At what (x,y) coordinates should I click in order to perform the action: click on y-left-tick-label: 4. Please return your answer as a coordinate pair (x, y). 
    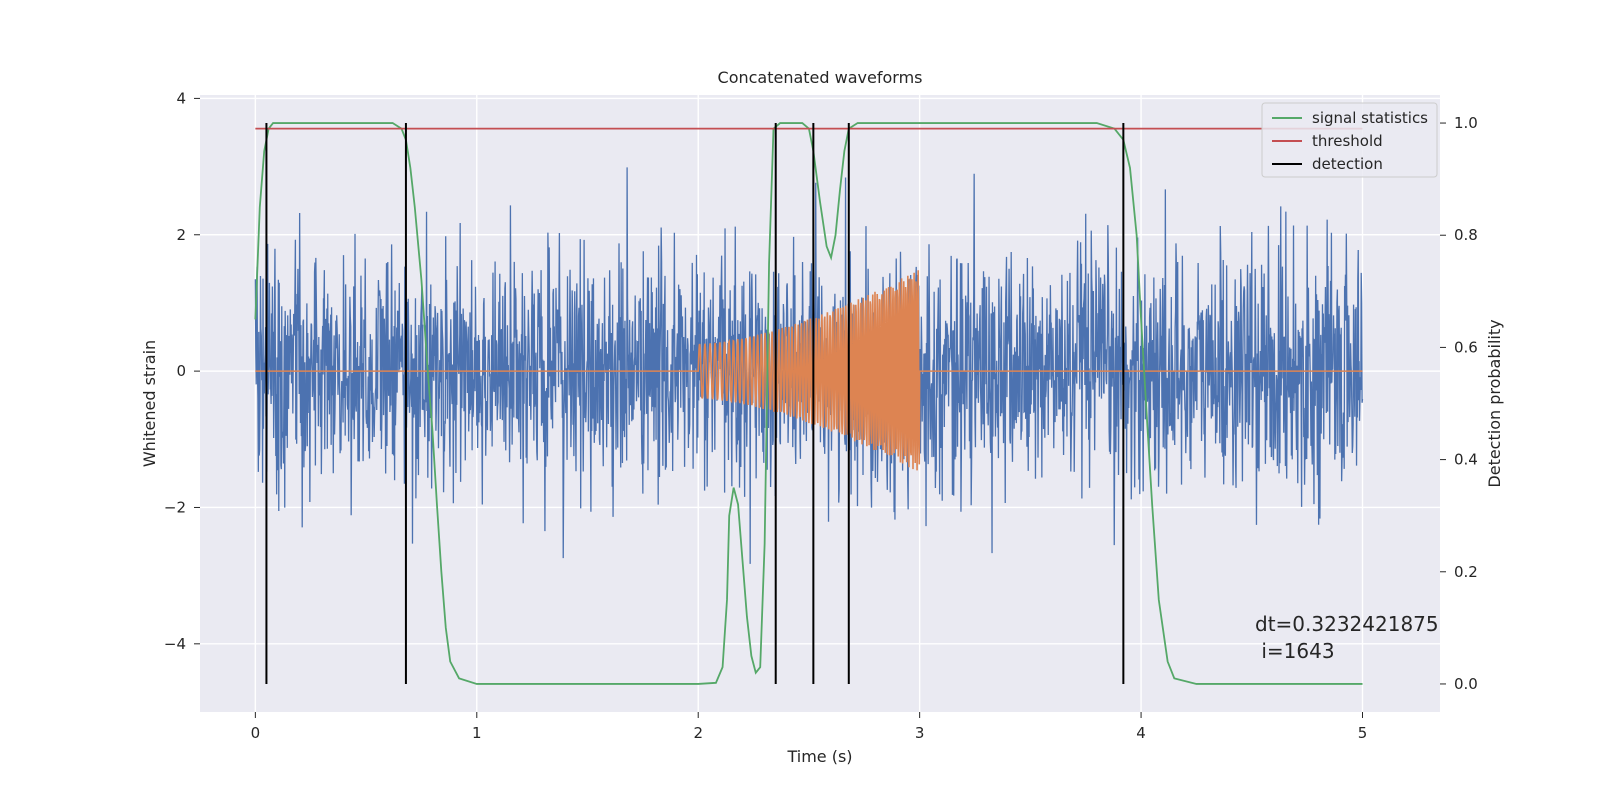
    Looking at the image, I should click on (181, 98).